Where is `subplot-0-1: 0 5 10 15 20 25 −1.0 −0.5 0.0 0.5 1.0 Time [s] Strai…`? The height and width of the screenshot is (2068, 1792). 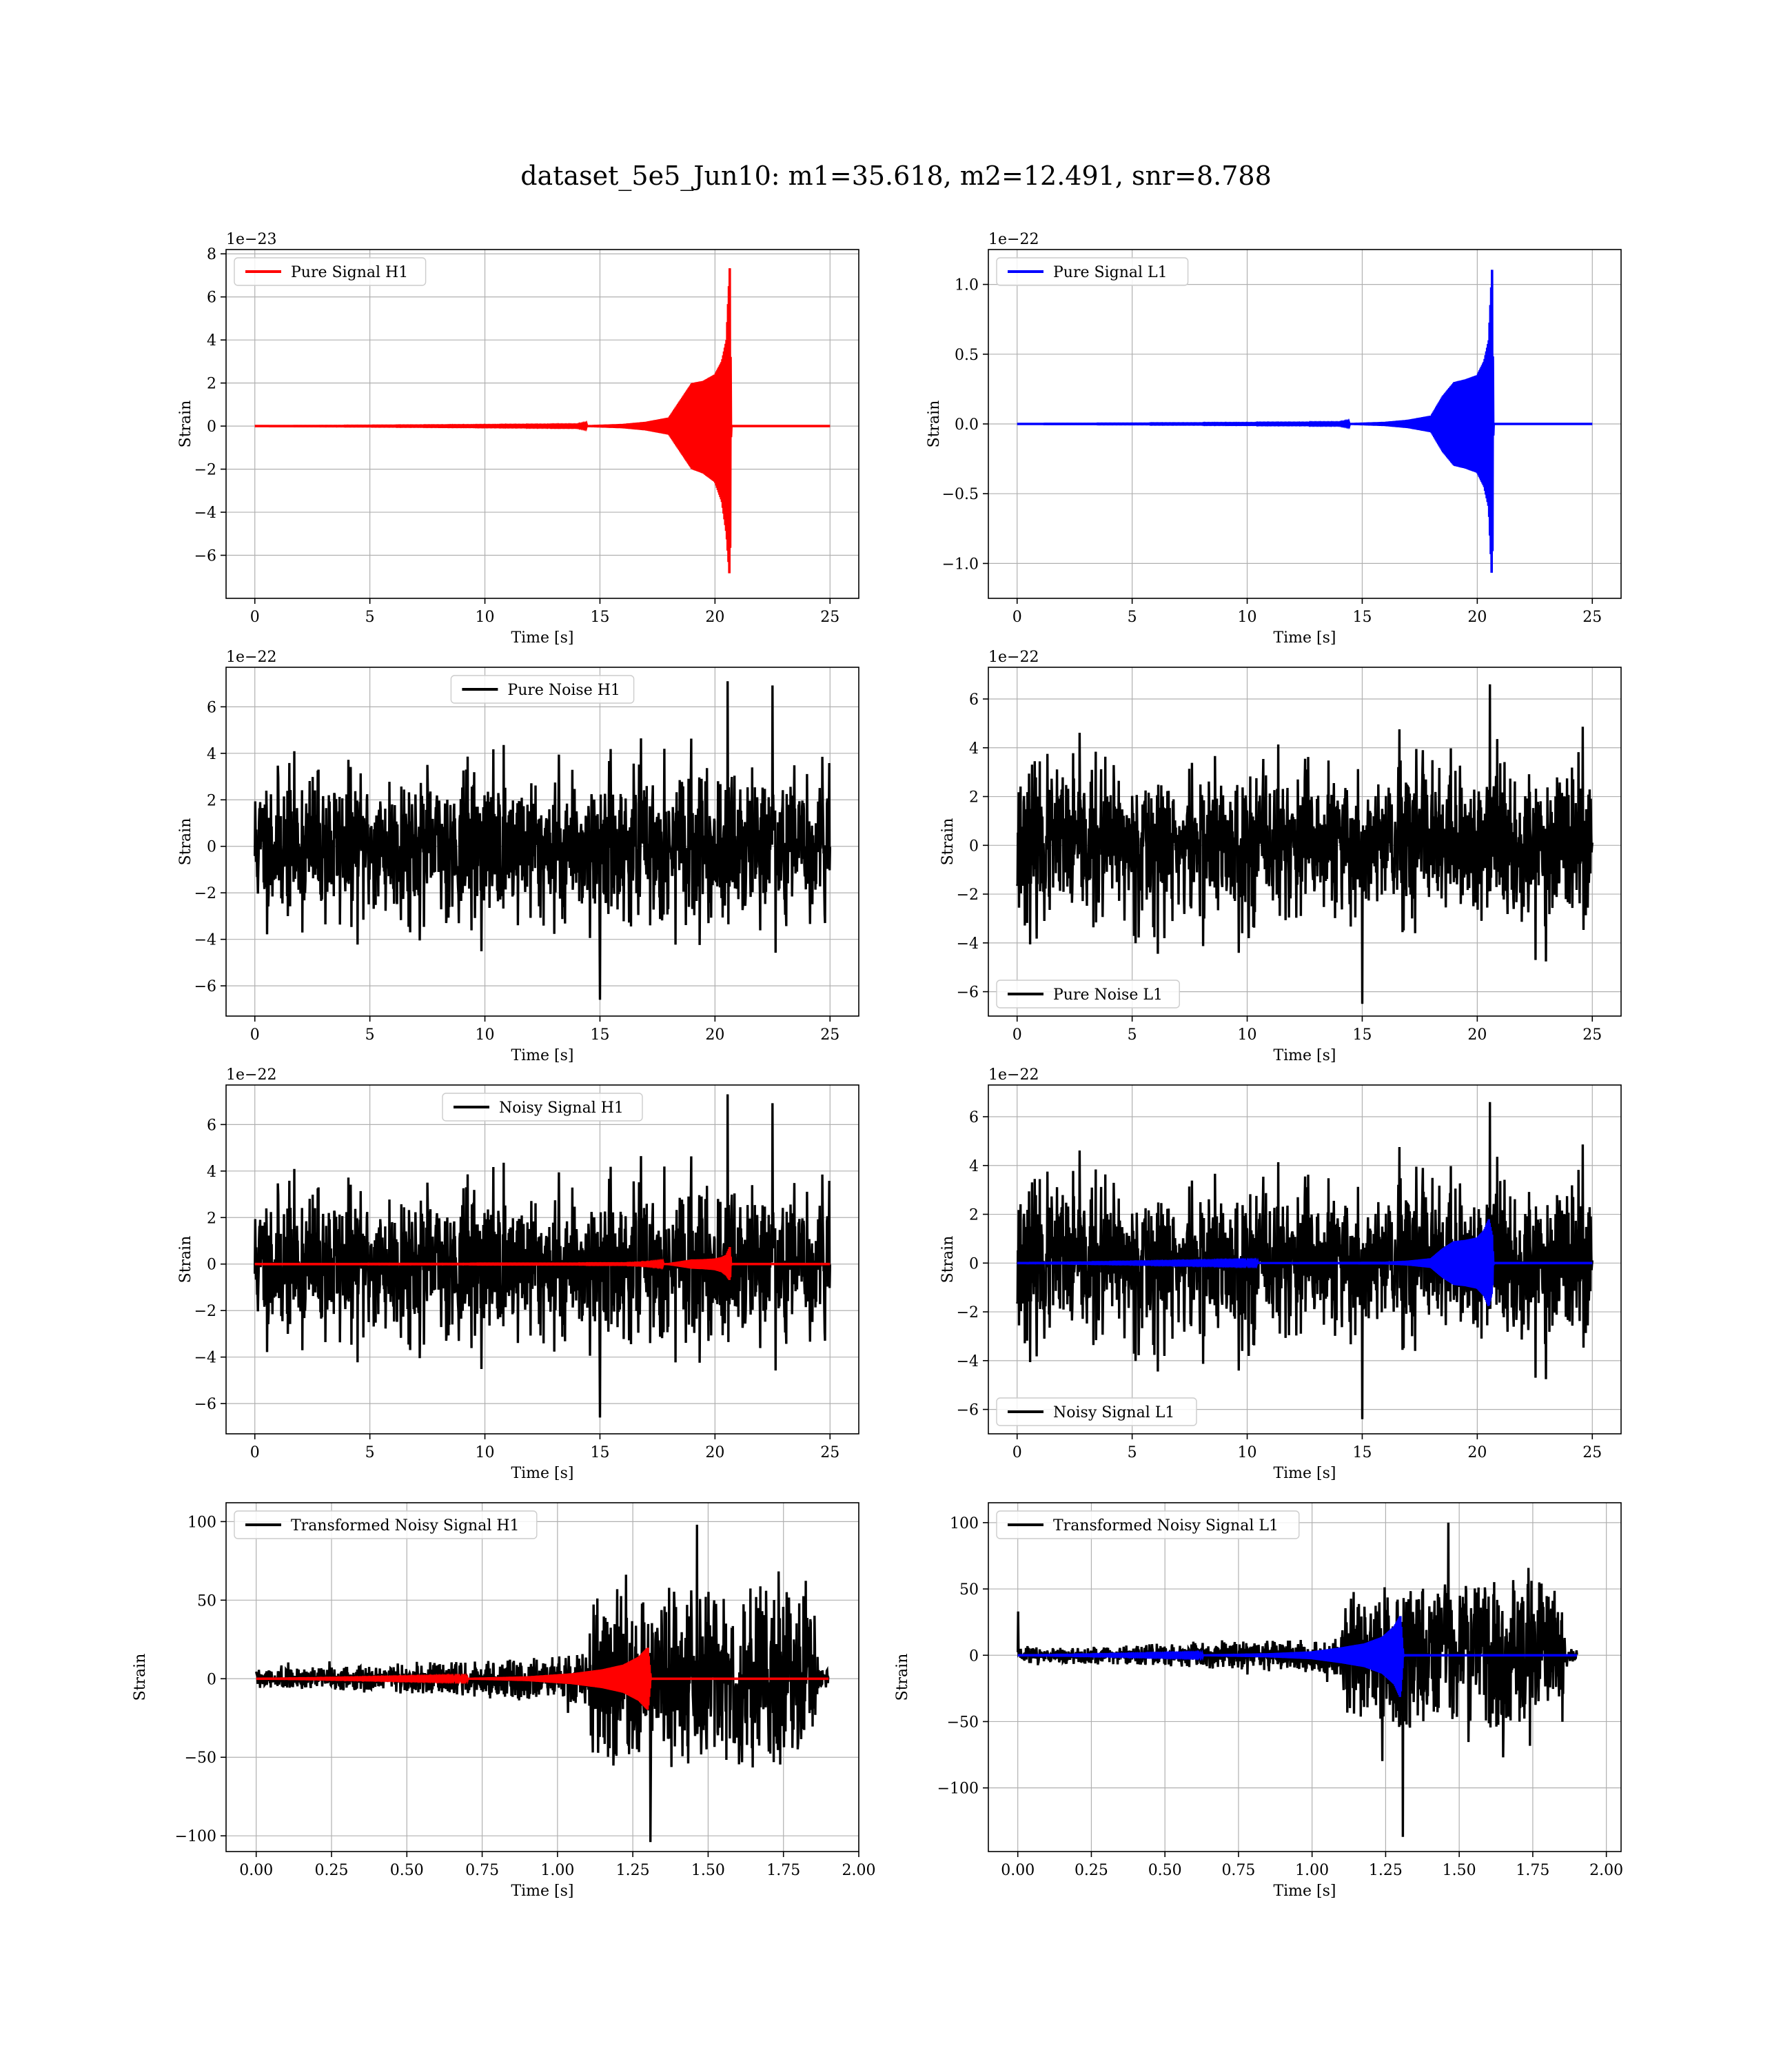 subplot-0-1: 0 5 10 15 20 25 −1.0 −0.5 0.0 0.5 1.0 Time [s] Strai… is located at coordinates (1274, 439).